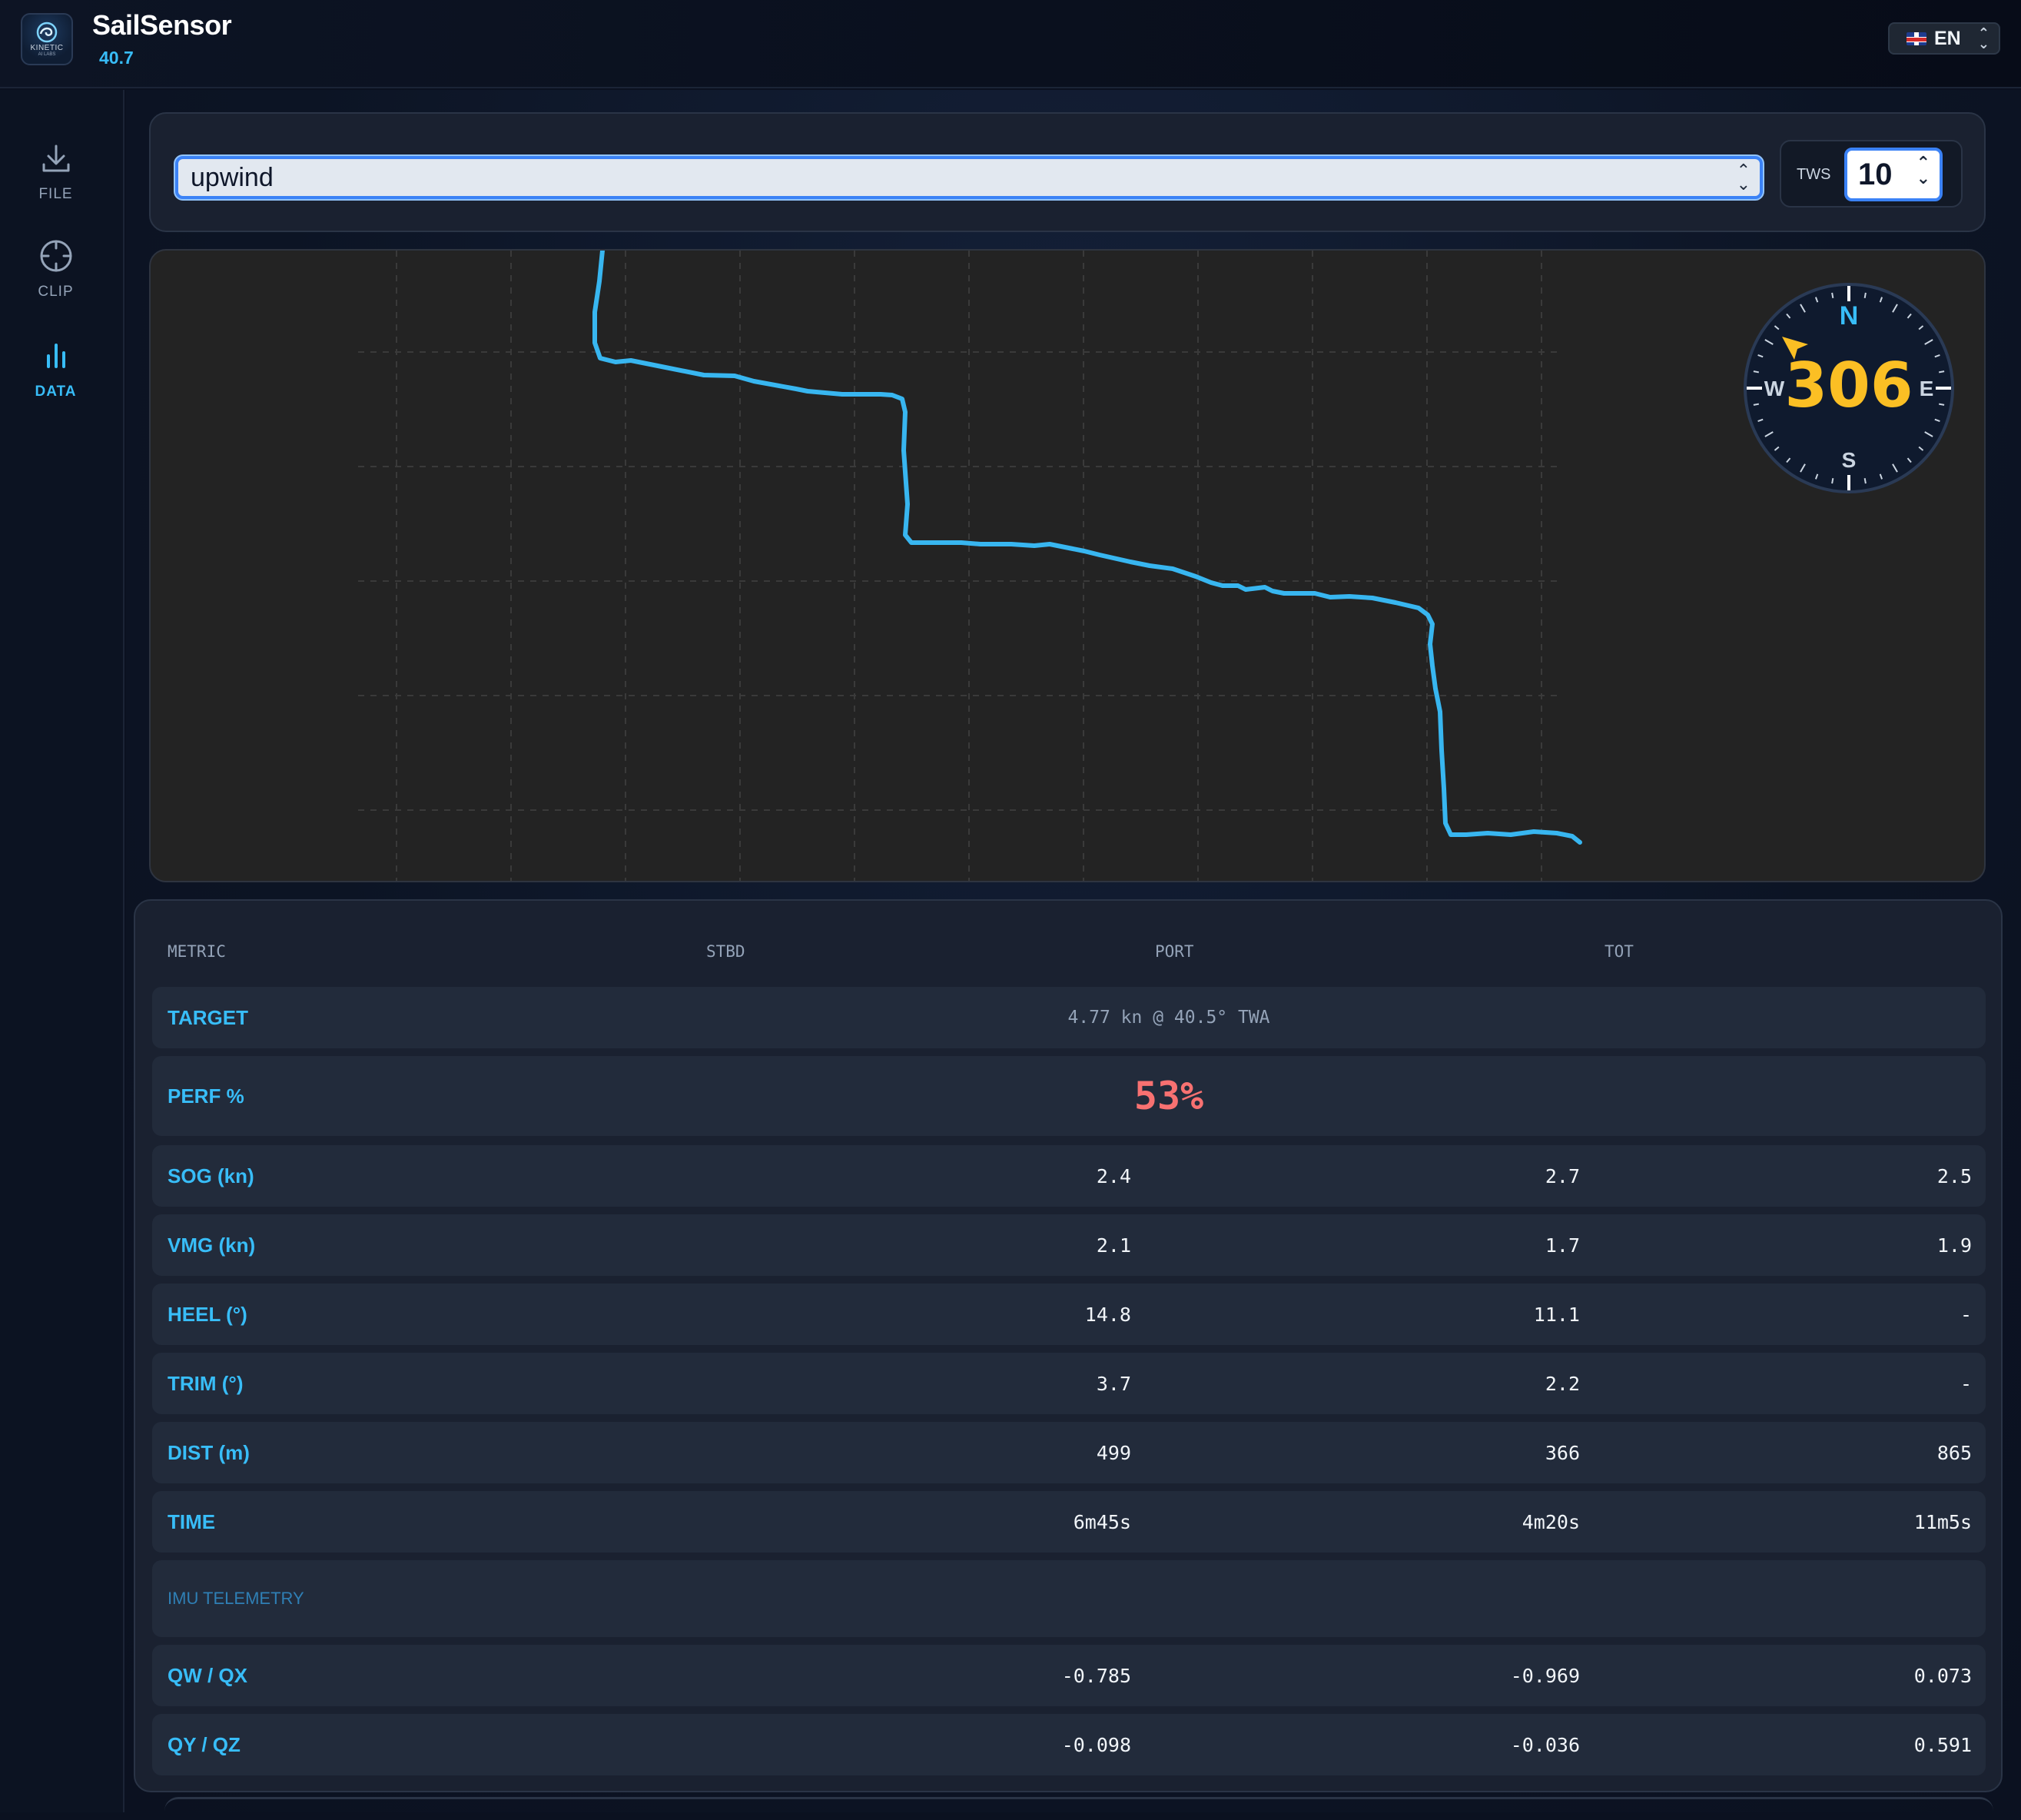 This screenshot has width=2021, height=1820. Describe the element at coordinates (47, 32) in the screenshot. I see `wave-logo-icon` at that location.